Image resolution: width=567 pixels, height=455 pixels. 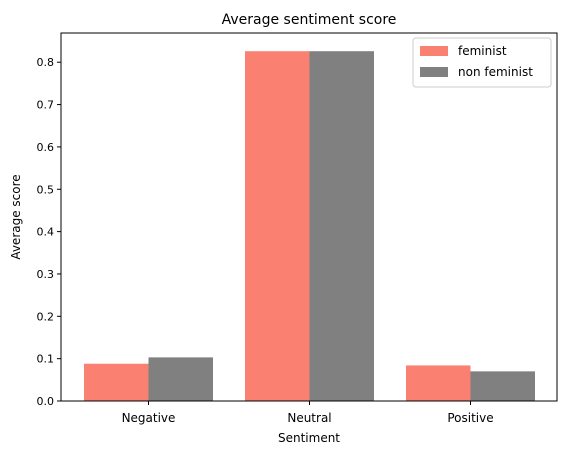 What do you see at coordinates (482, 51) in the screenshot?
I see `legend-label: feminist` at bounding box center [482, 51].